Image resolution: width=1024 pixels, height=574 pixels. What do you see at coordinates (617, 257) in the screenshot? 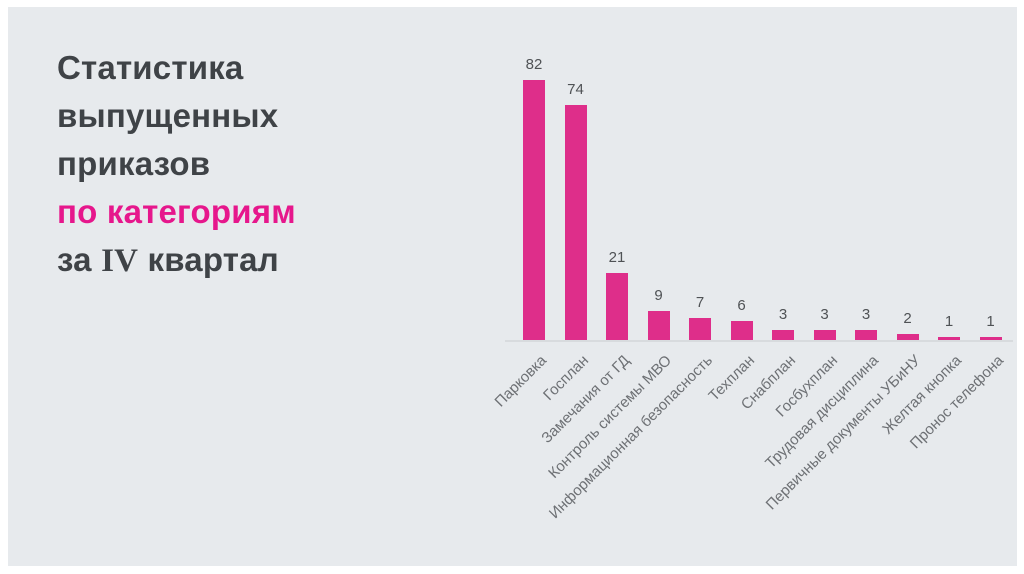
I see `bar-value-label: 21` at bounding box center [617, 257].